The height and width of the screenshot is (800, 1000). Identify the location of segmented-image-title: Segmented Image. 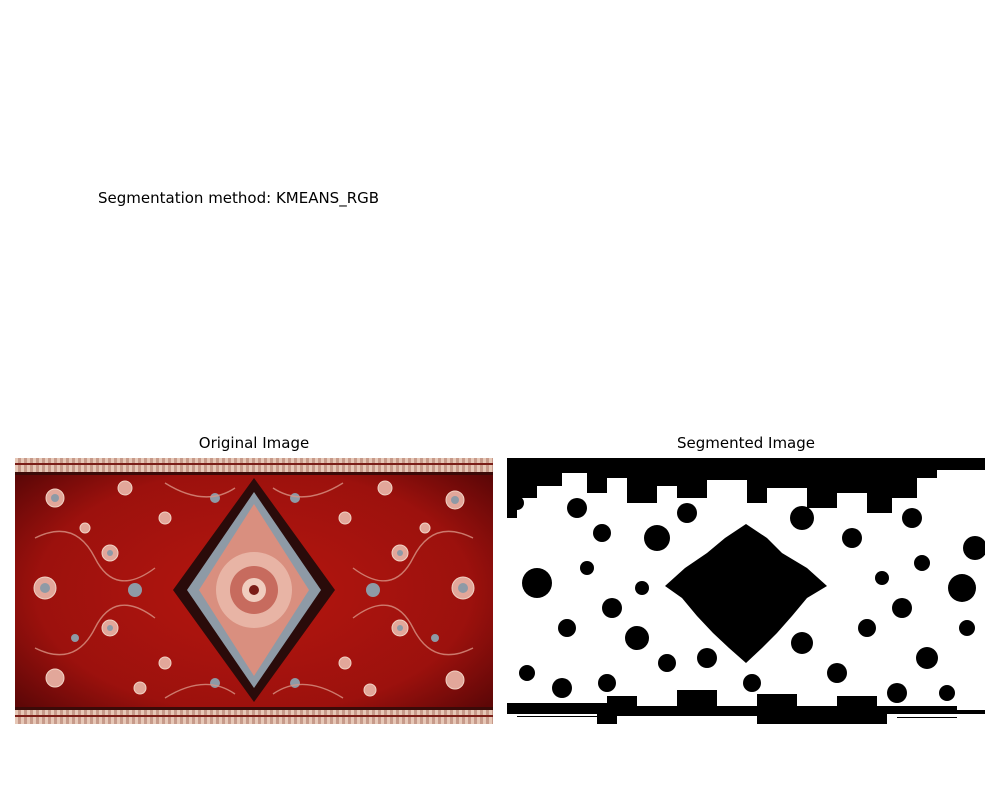
(746, 443).